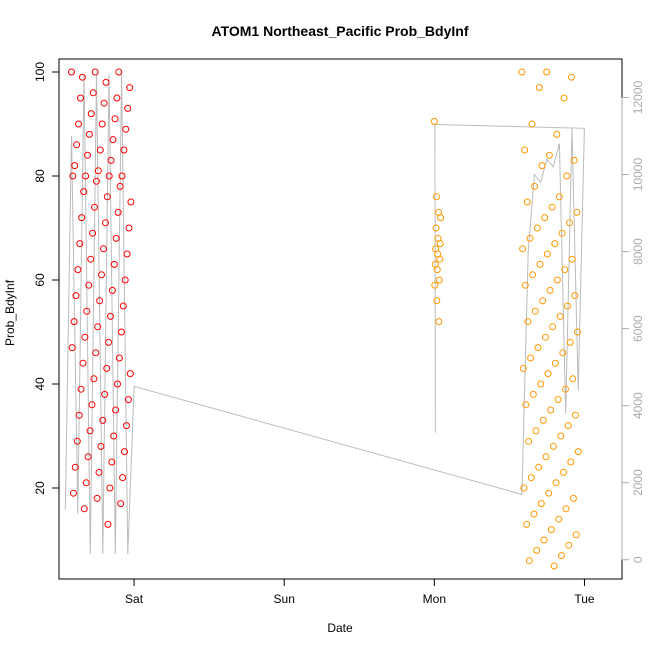 Image resolution: width=650 pixels, height=650 pixels. Describe the element at coordinates (638, 98) in the screenshot. I see `y2-tick-label: 12000` at that location.